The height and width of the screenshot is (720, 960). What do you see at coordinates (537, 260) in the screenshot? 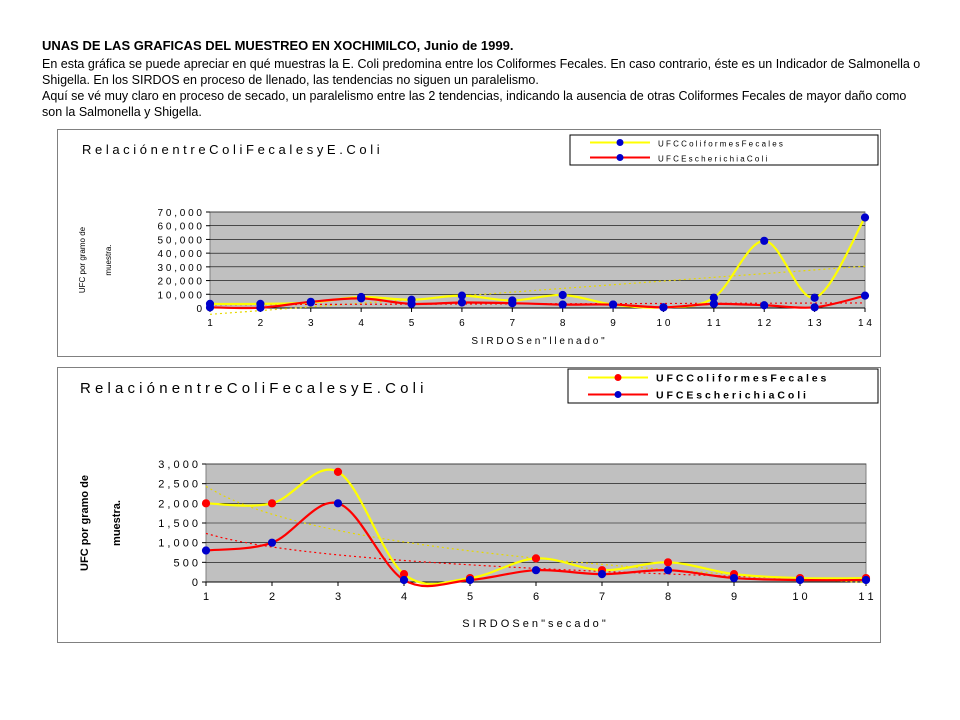
I see `c1-plot-area` at bounding box center [537, 260].